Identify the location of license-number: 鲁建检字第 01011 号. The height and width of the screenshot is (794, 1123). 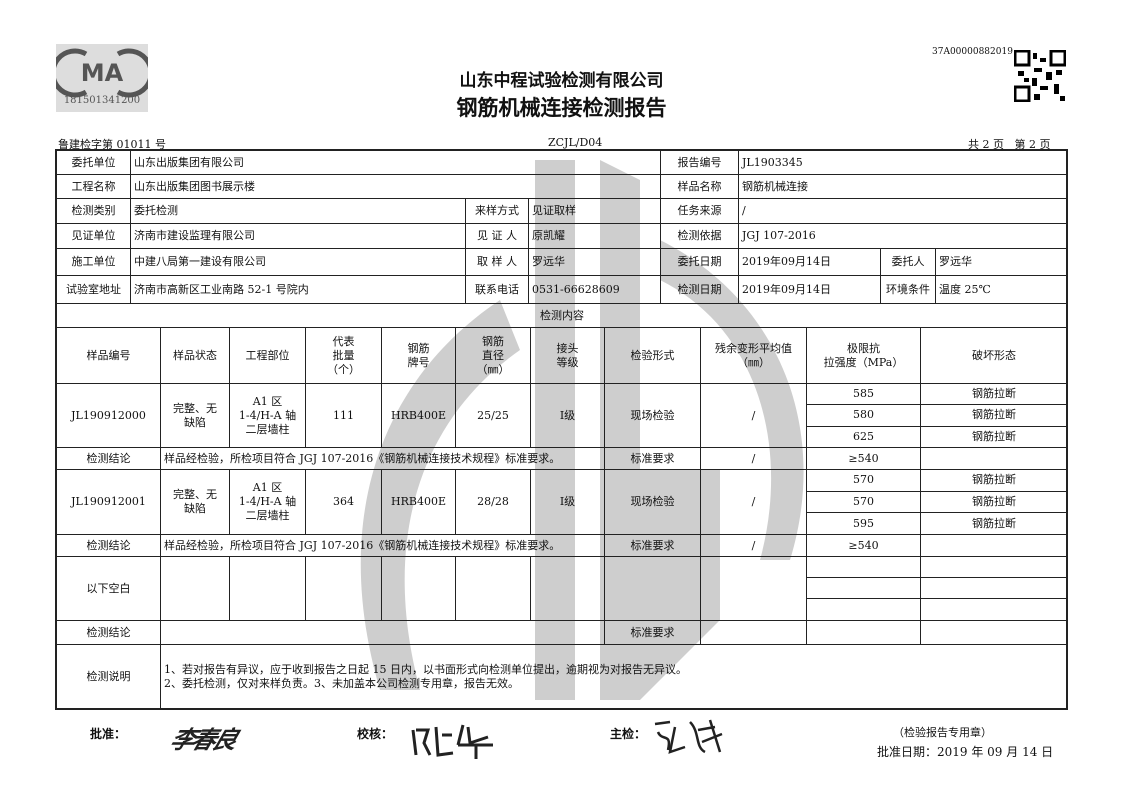
(112, 144).